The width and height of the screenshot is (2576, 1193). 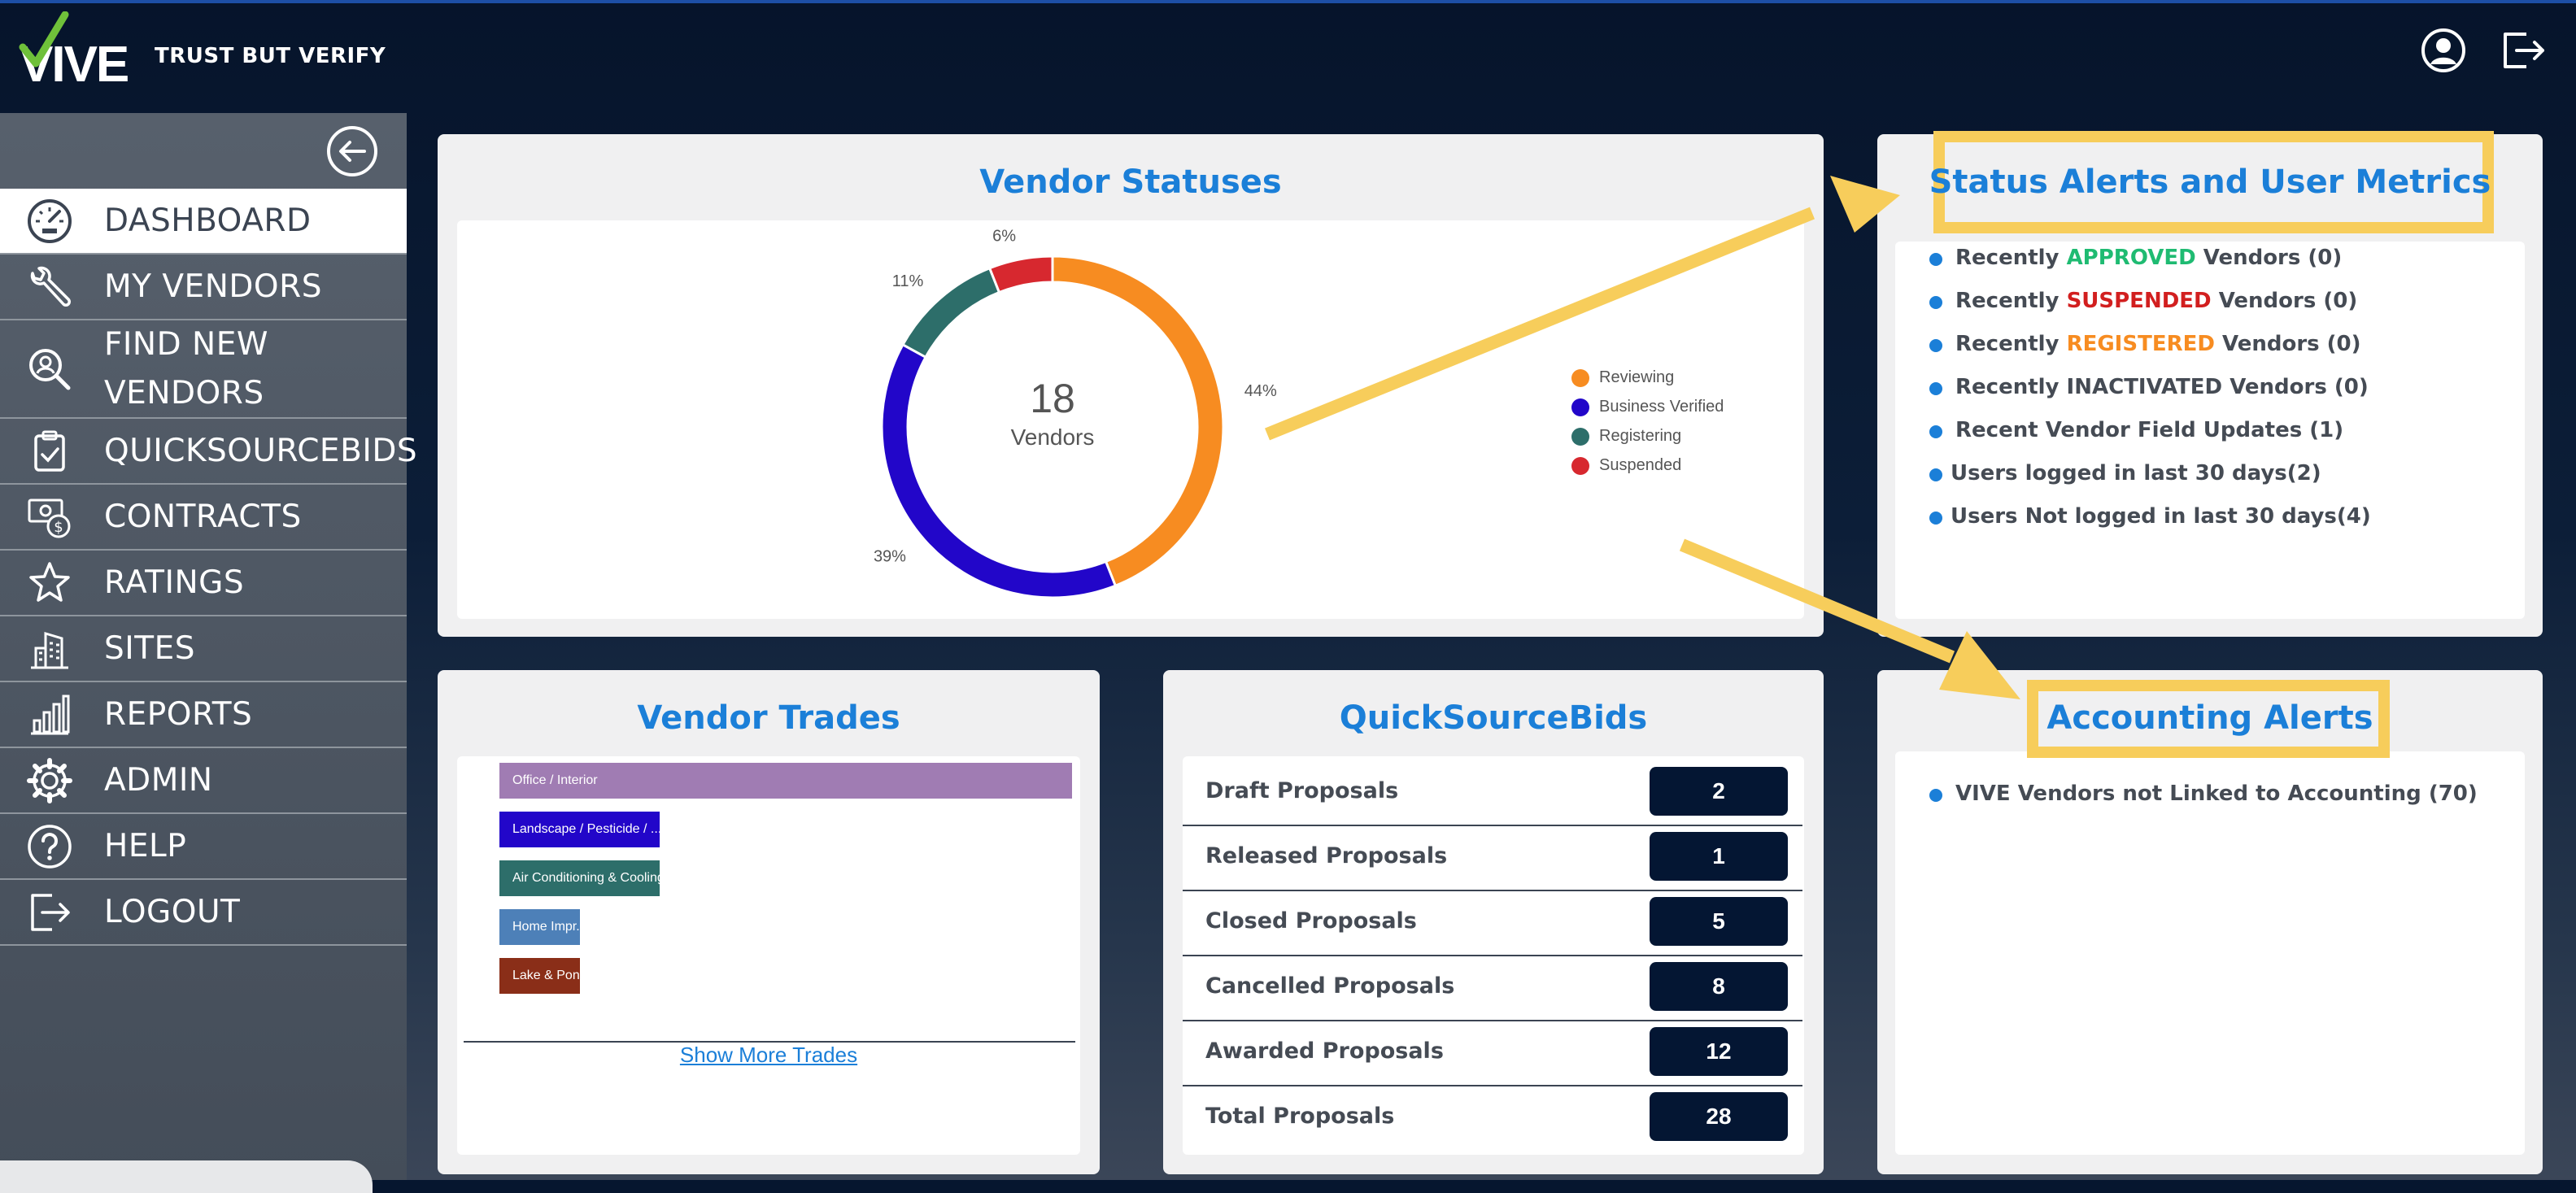 I want to click on sidebar-item-ratings: RATINGS, so click(x=203, y=583).